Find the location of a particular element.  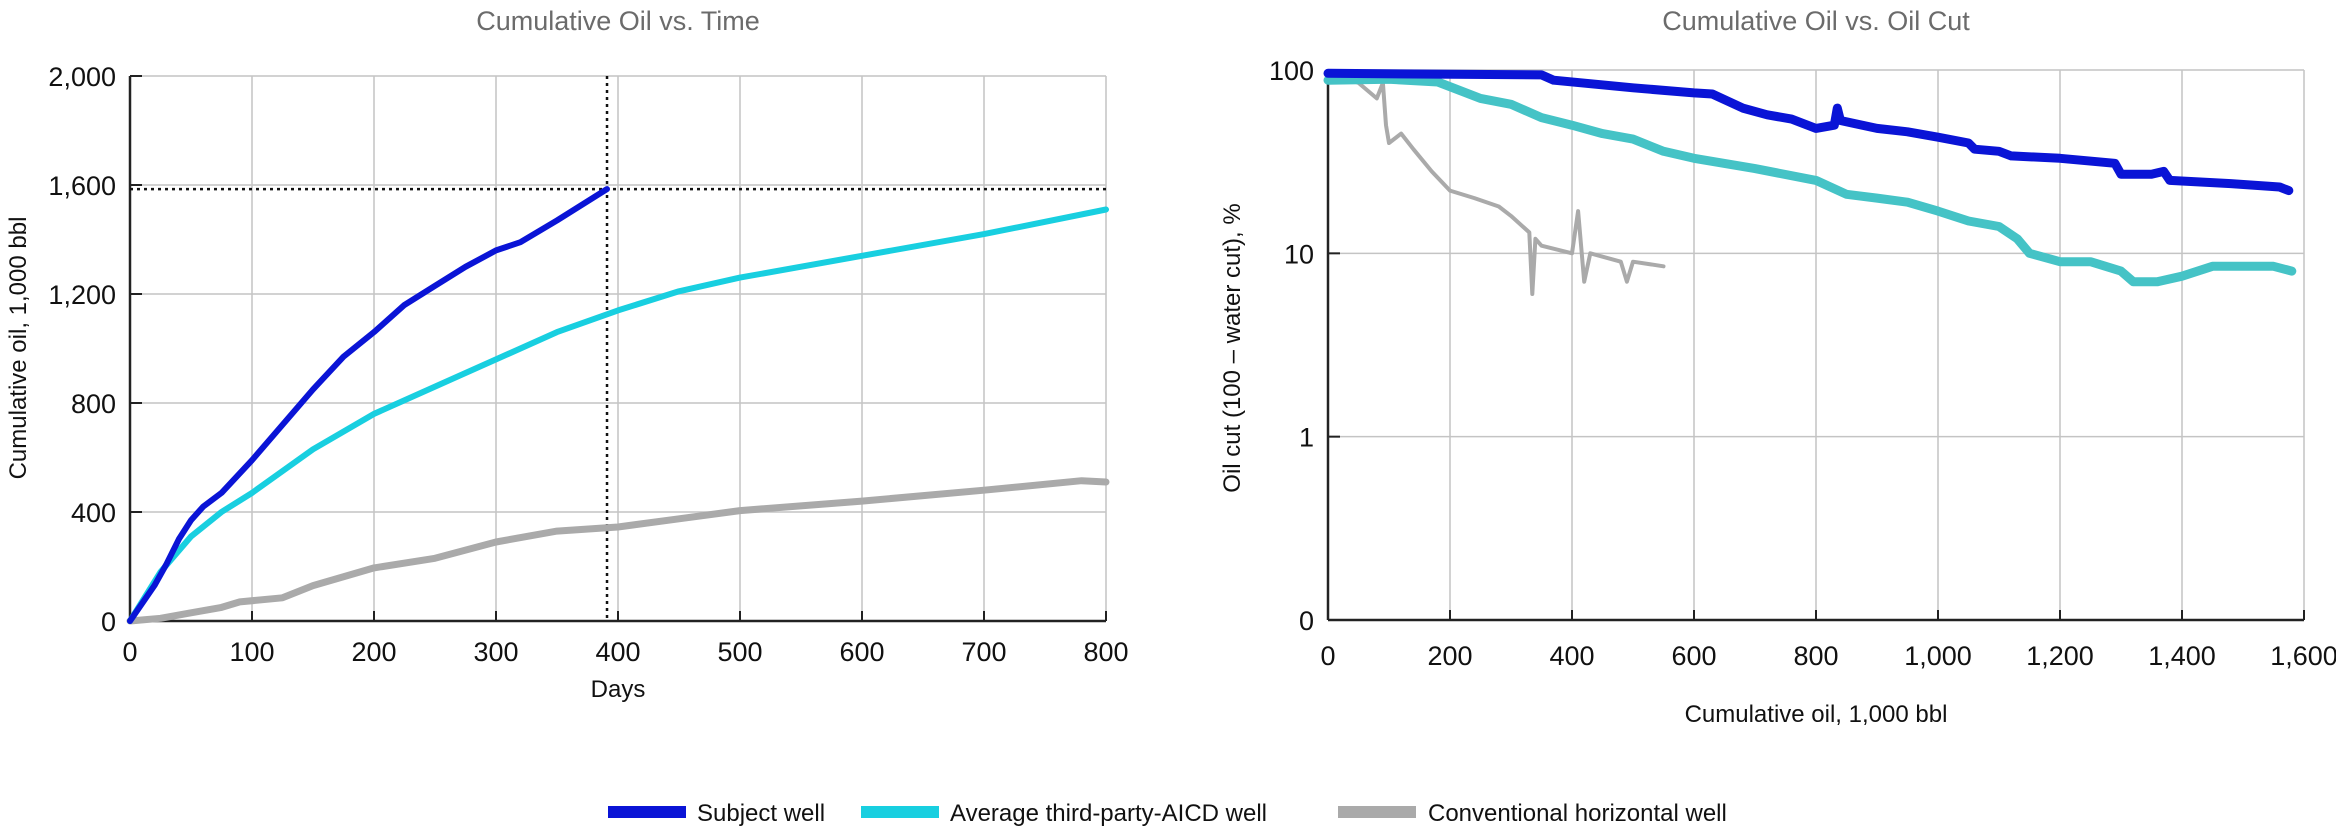

y-tick-label: 1,200 is located at coordinates (82, 295).